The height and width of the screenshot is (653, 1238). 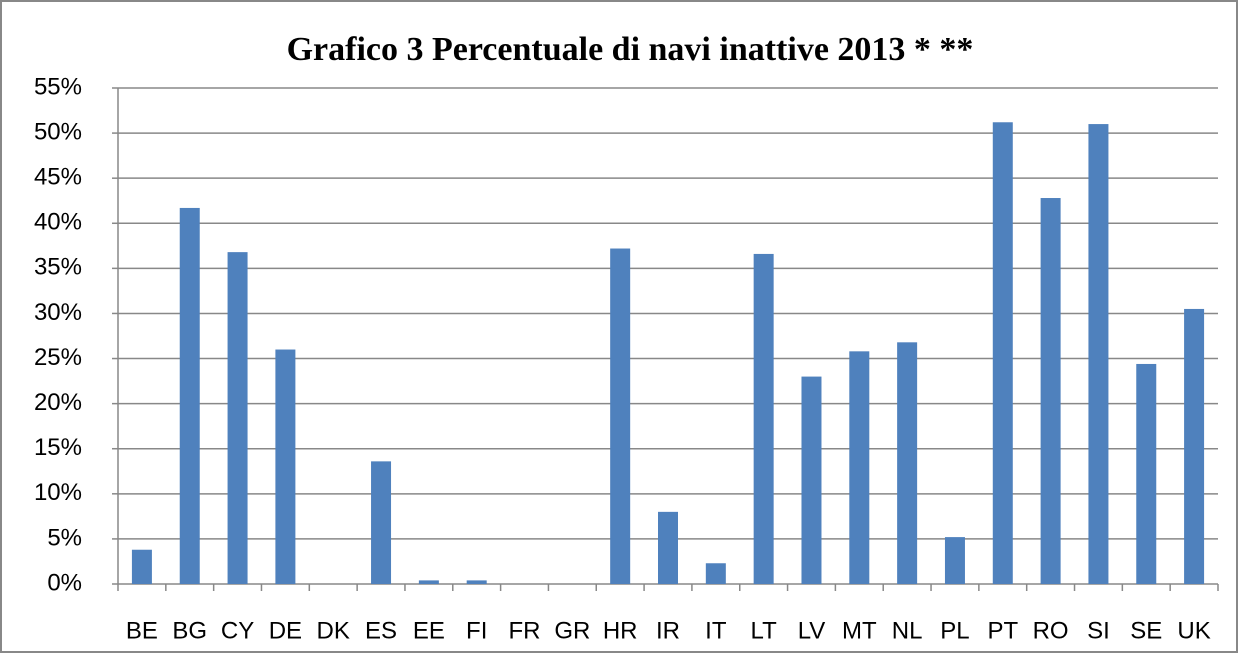 I want to click on y-tick-label: 10%, so click(x=58, y=492).